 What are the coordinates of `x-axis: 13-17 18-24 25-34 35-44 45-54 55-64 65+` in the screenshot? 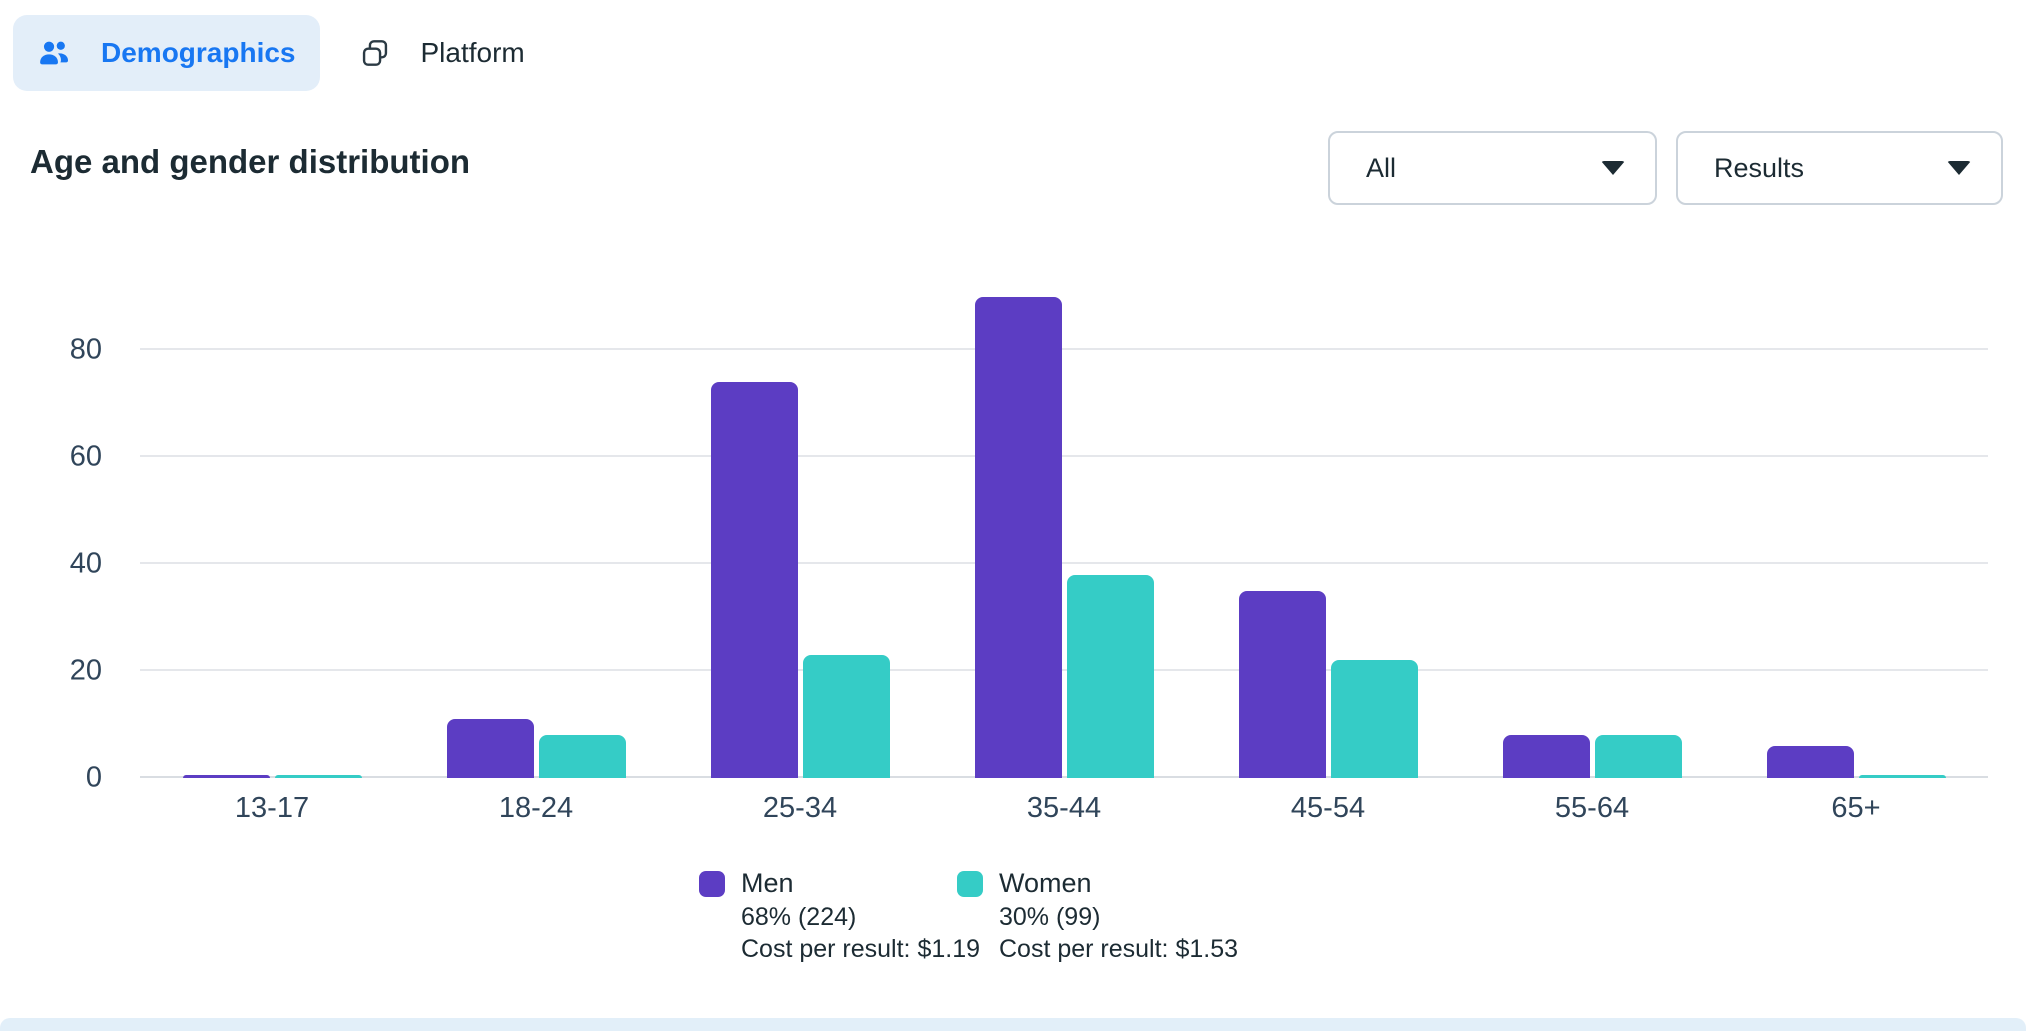 It's located at (1064, 808).